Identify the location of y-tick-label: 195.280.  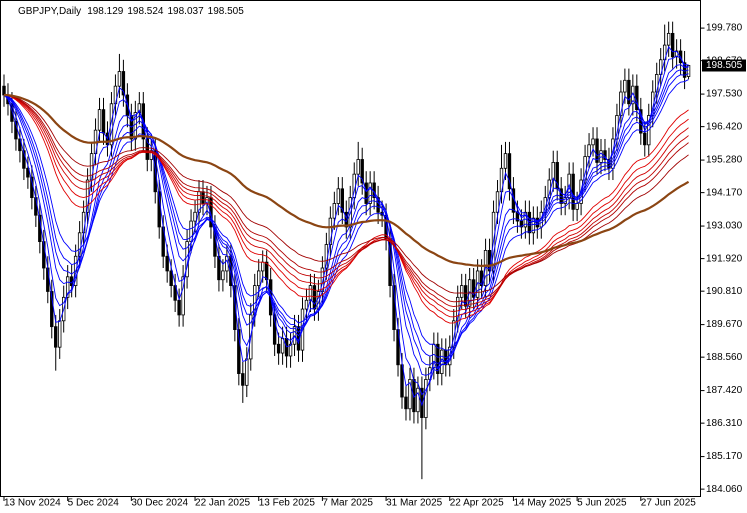
(724, 160).